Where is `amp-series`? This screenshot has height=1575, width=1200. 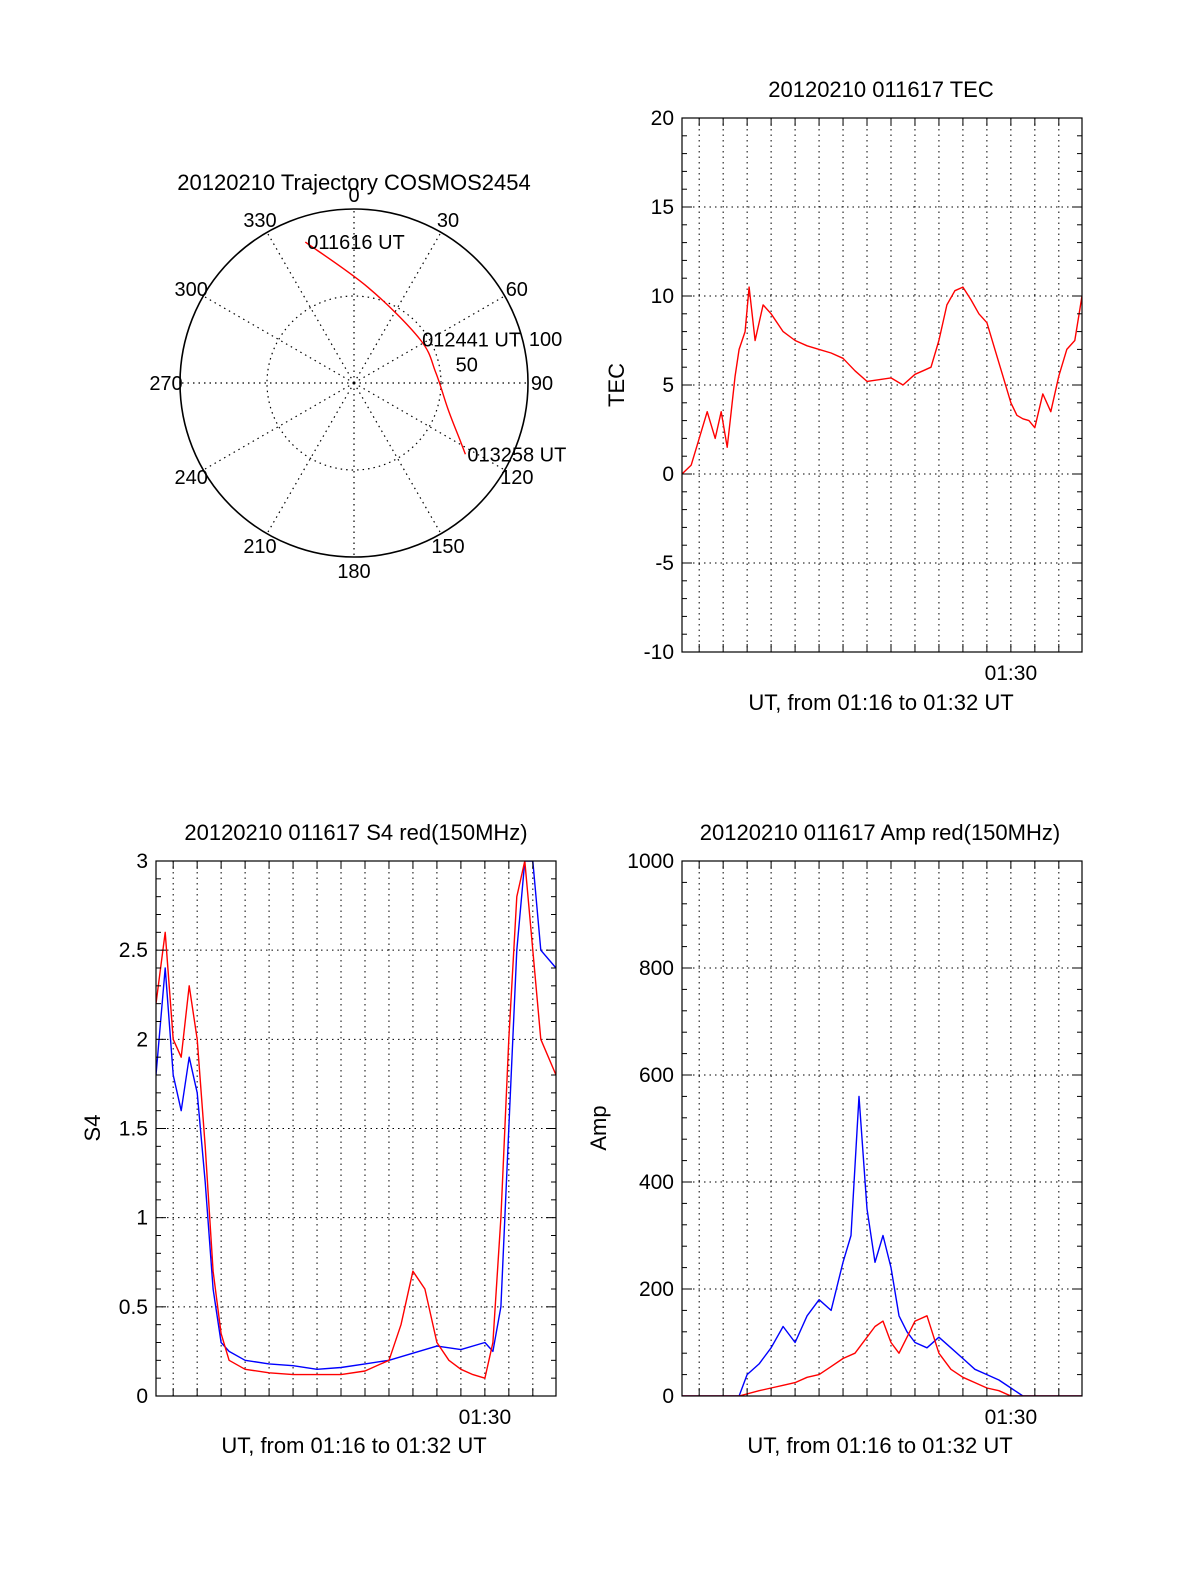
amp-series is located at coordinates (882, 1245).